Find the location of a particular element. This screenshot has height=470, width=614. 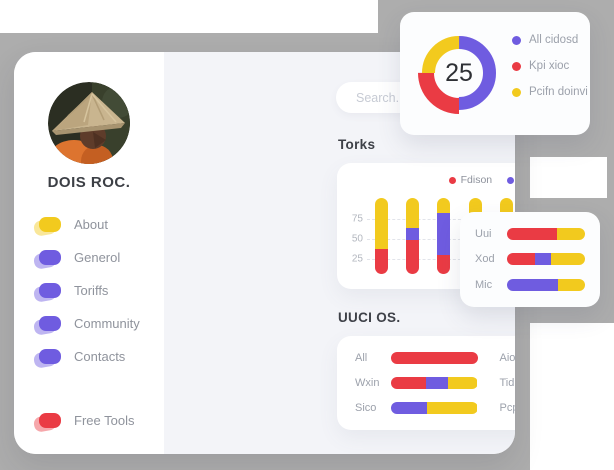

sidebar-item-label: Contacts is located at coordinates (100, 356).